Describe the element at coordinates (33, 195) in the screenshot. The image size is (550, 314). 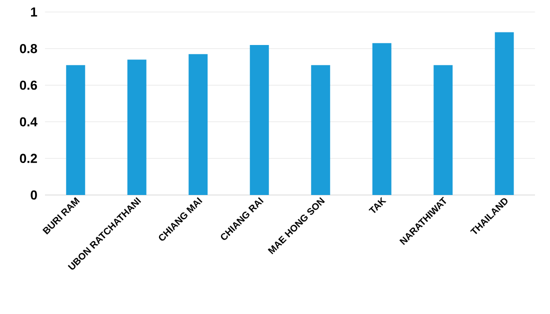
I see `y-tick-label: 0` at that location.